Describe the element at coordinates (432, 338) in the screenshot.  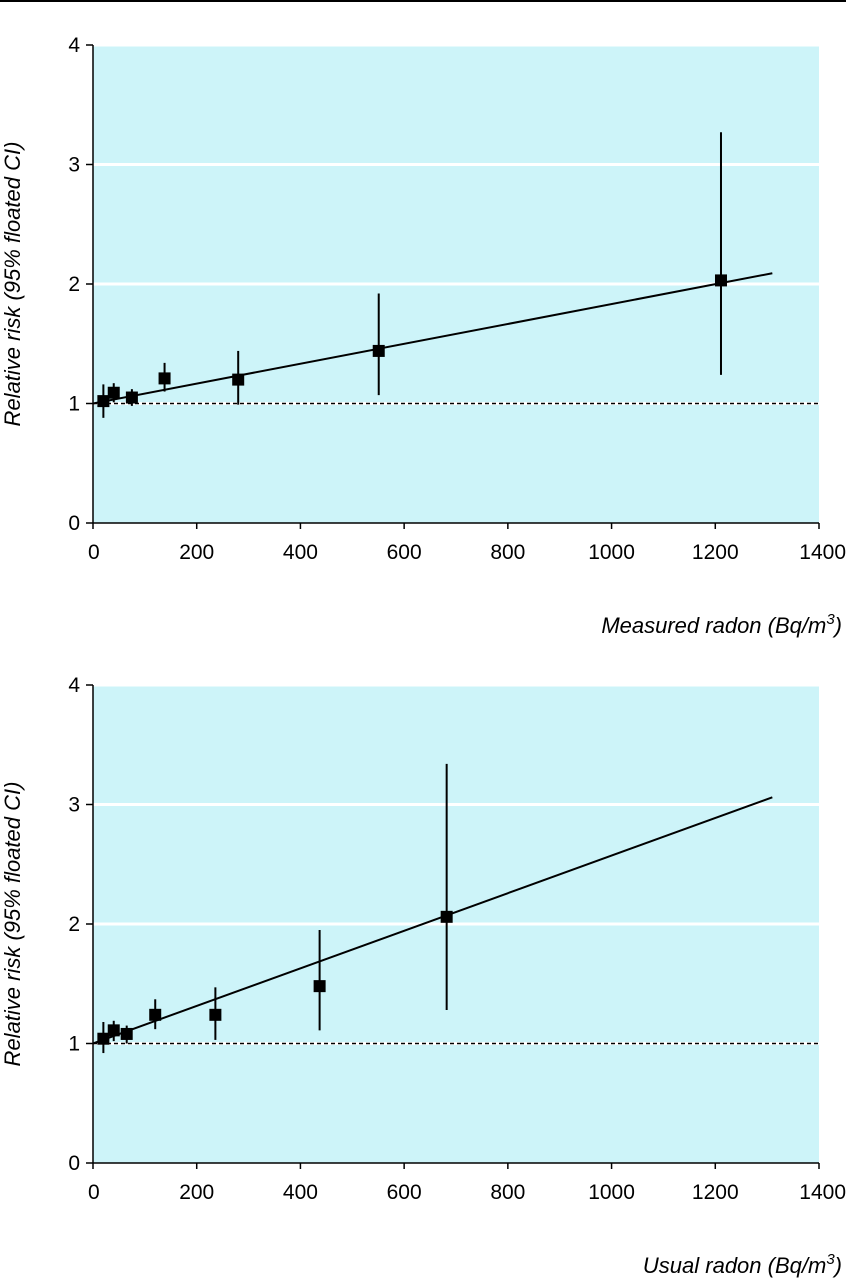
I see `fit-line` at that location.